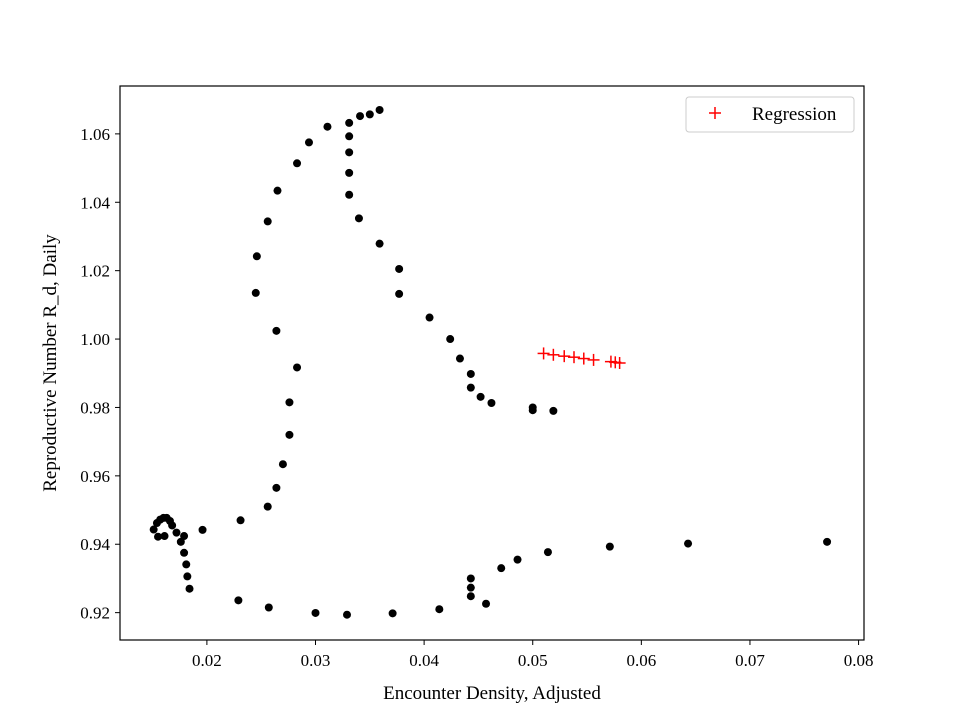 The height and width of the screenshot is (720, 960). Describe the element at coordinates (715, 113) in the screenshot. I see `legend-marker-regression` at that location.